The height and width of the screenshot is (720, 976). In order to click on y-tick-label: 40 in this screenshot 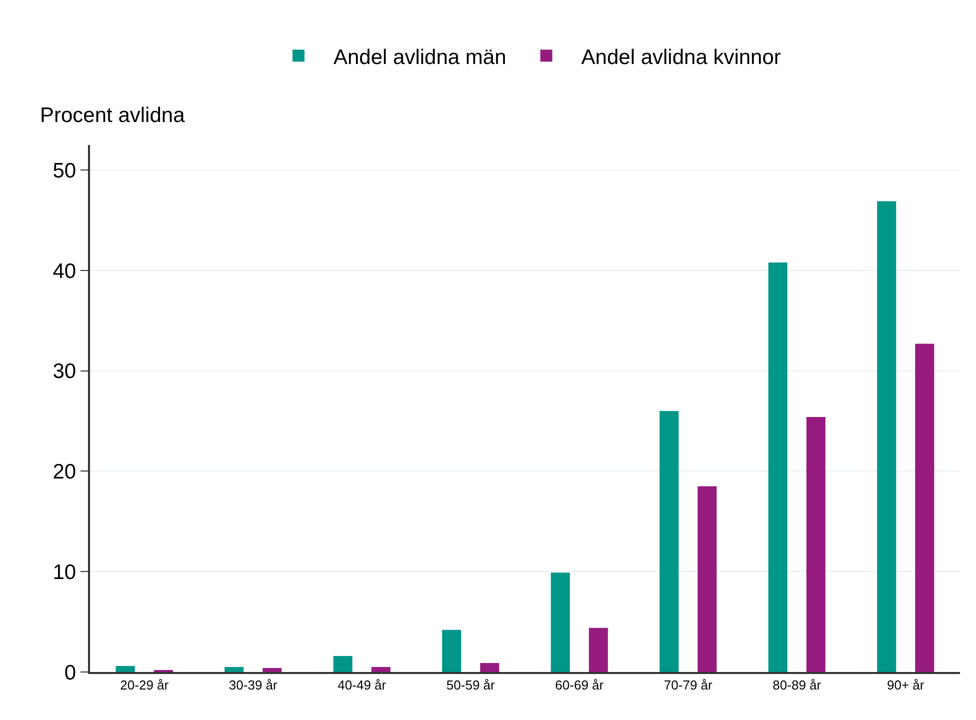, I will do `click(64, 271)`.